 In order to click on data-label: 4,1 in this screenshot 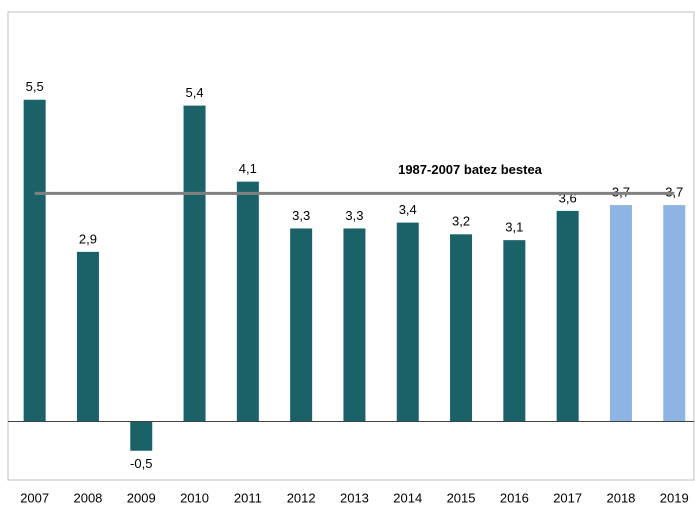, I will do `click(248, 168)`.